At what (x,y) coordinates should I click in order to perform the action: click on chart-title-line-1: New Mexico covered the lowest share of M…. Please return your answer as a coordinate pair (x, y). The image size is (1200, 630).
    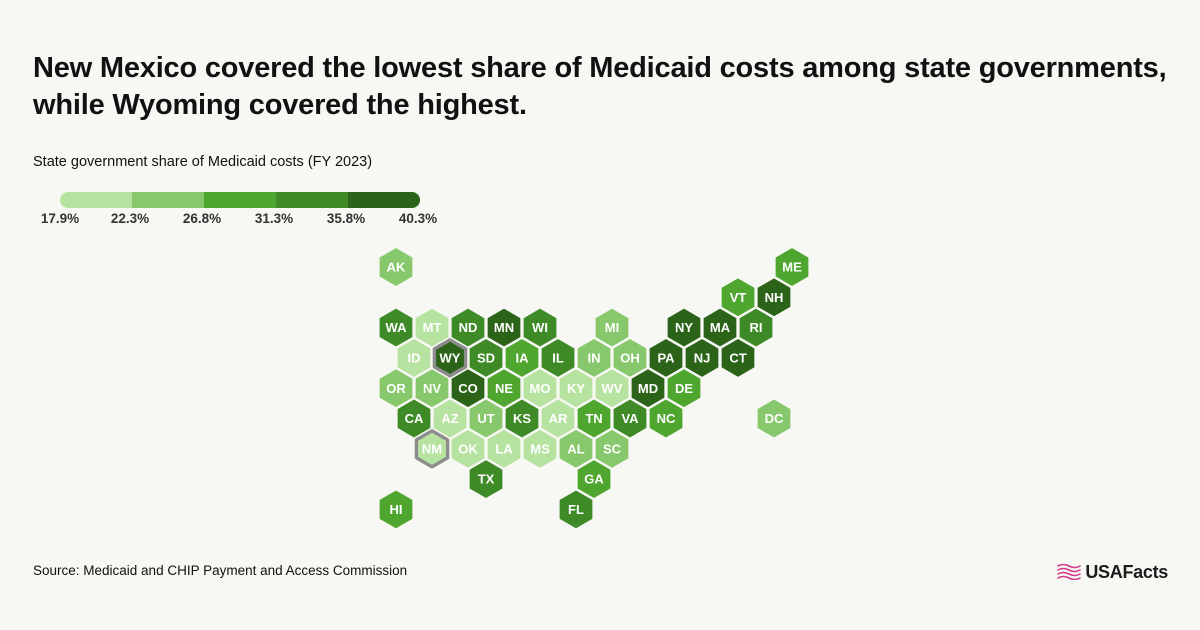
    Looking at the image, I should click on (600, 68).